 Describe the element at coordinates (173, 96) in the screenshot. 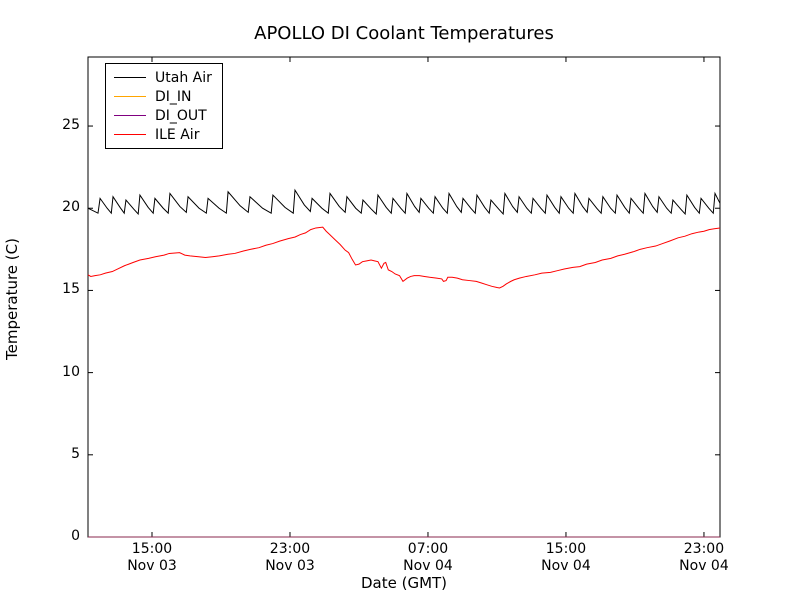

I see `legend-label: DI_IN` at that location.